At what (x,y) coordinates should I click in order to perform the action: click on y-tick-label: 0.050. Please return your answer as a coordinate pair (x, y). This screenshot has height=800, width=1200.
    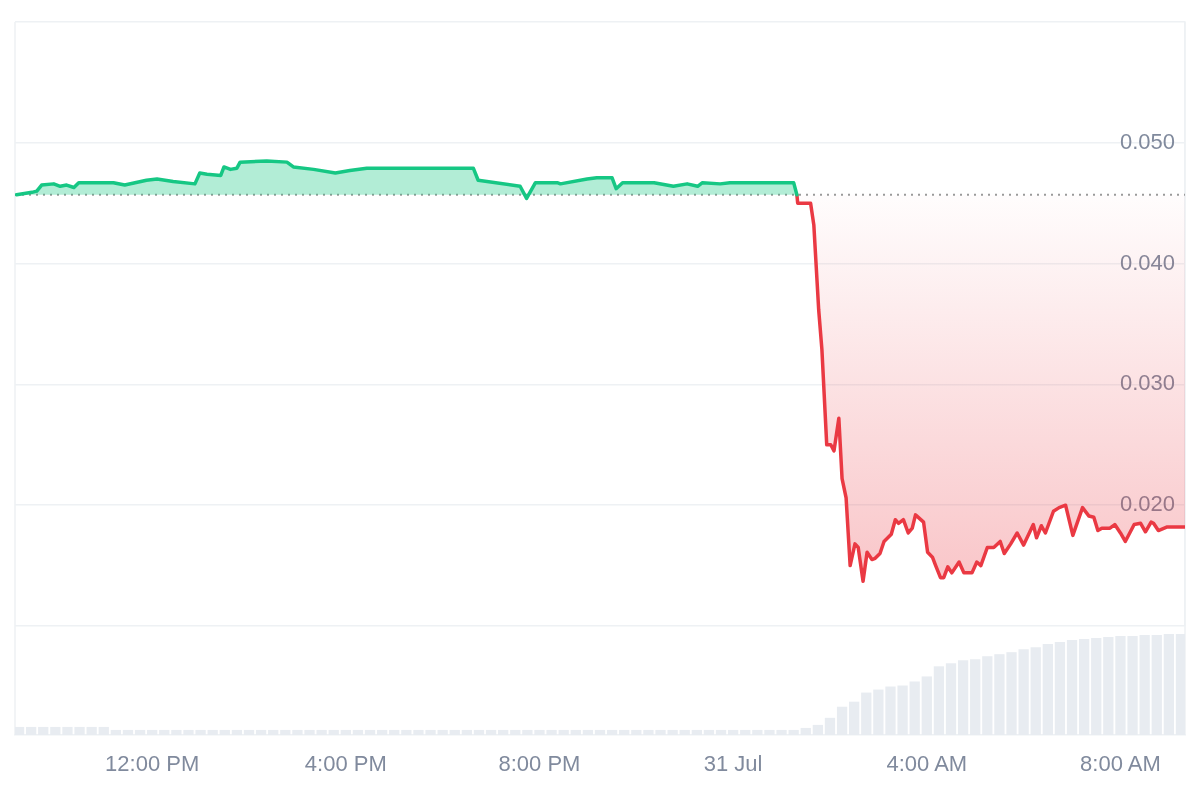
    Looking at the image, I should click on (1147, 141).